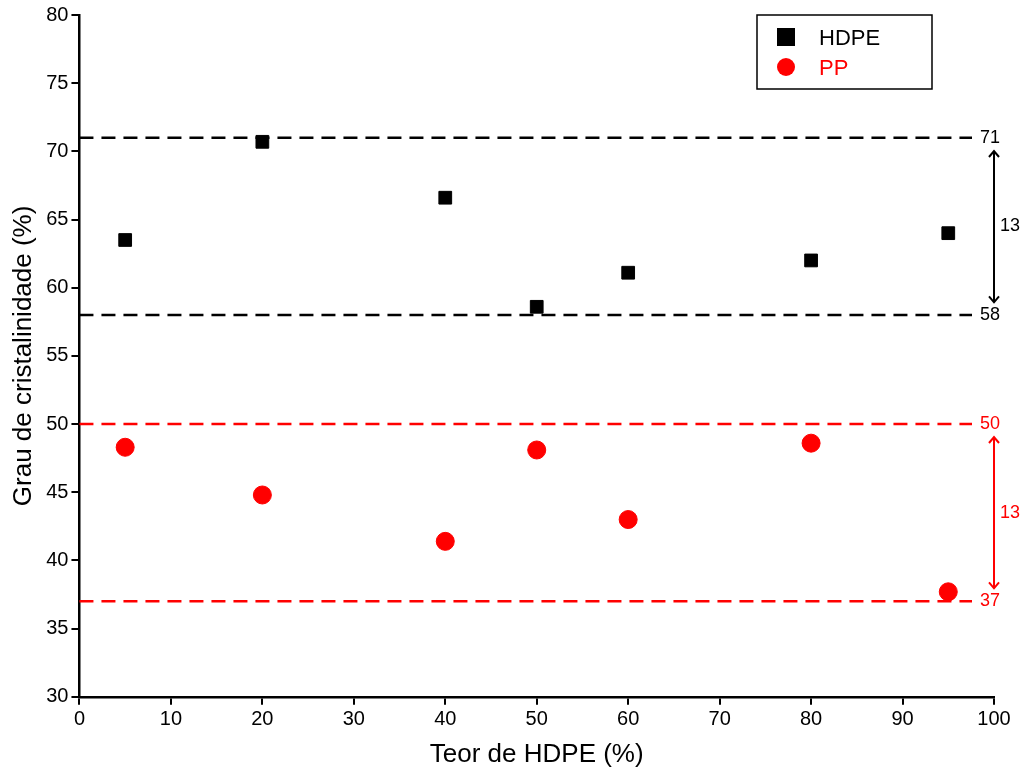  Describe the element at coordinates (990, 600) in the screenshot. I see `ref-line-label: 37` at that location.